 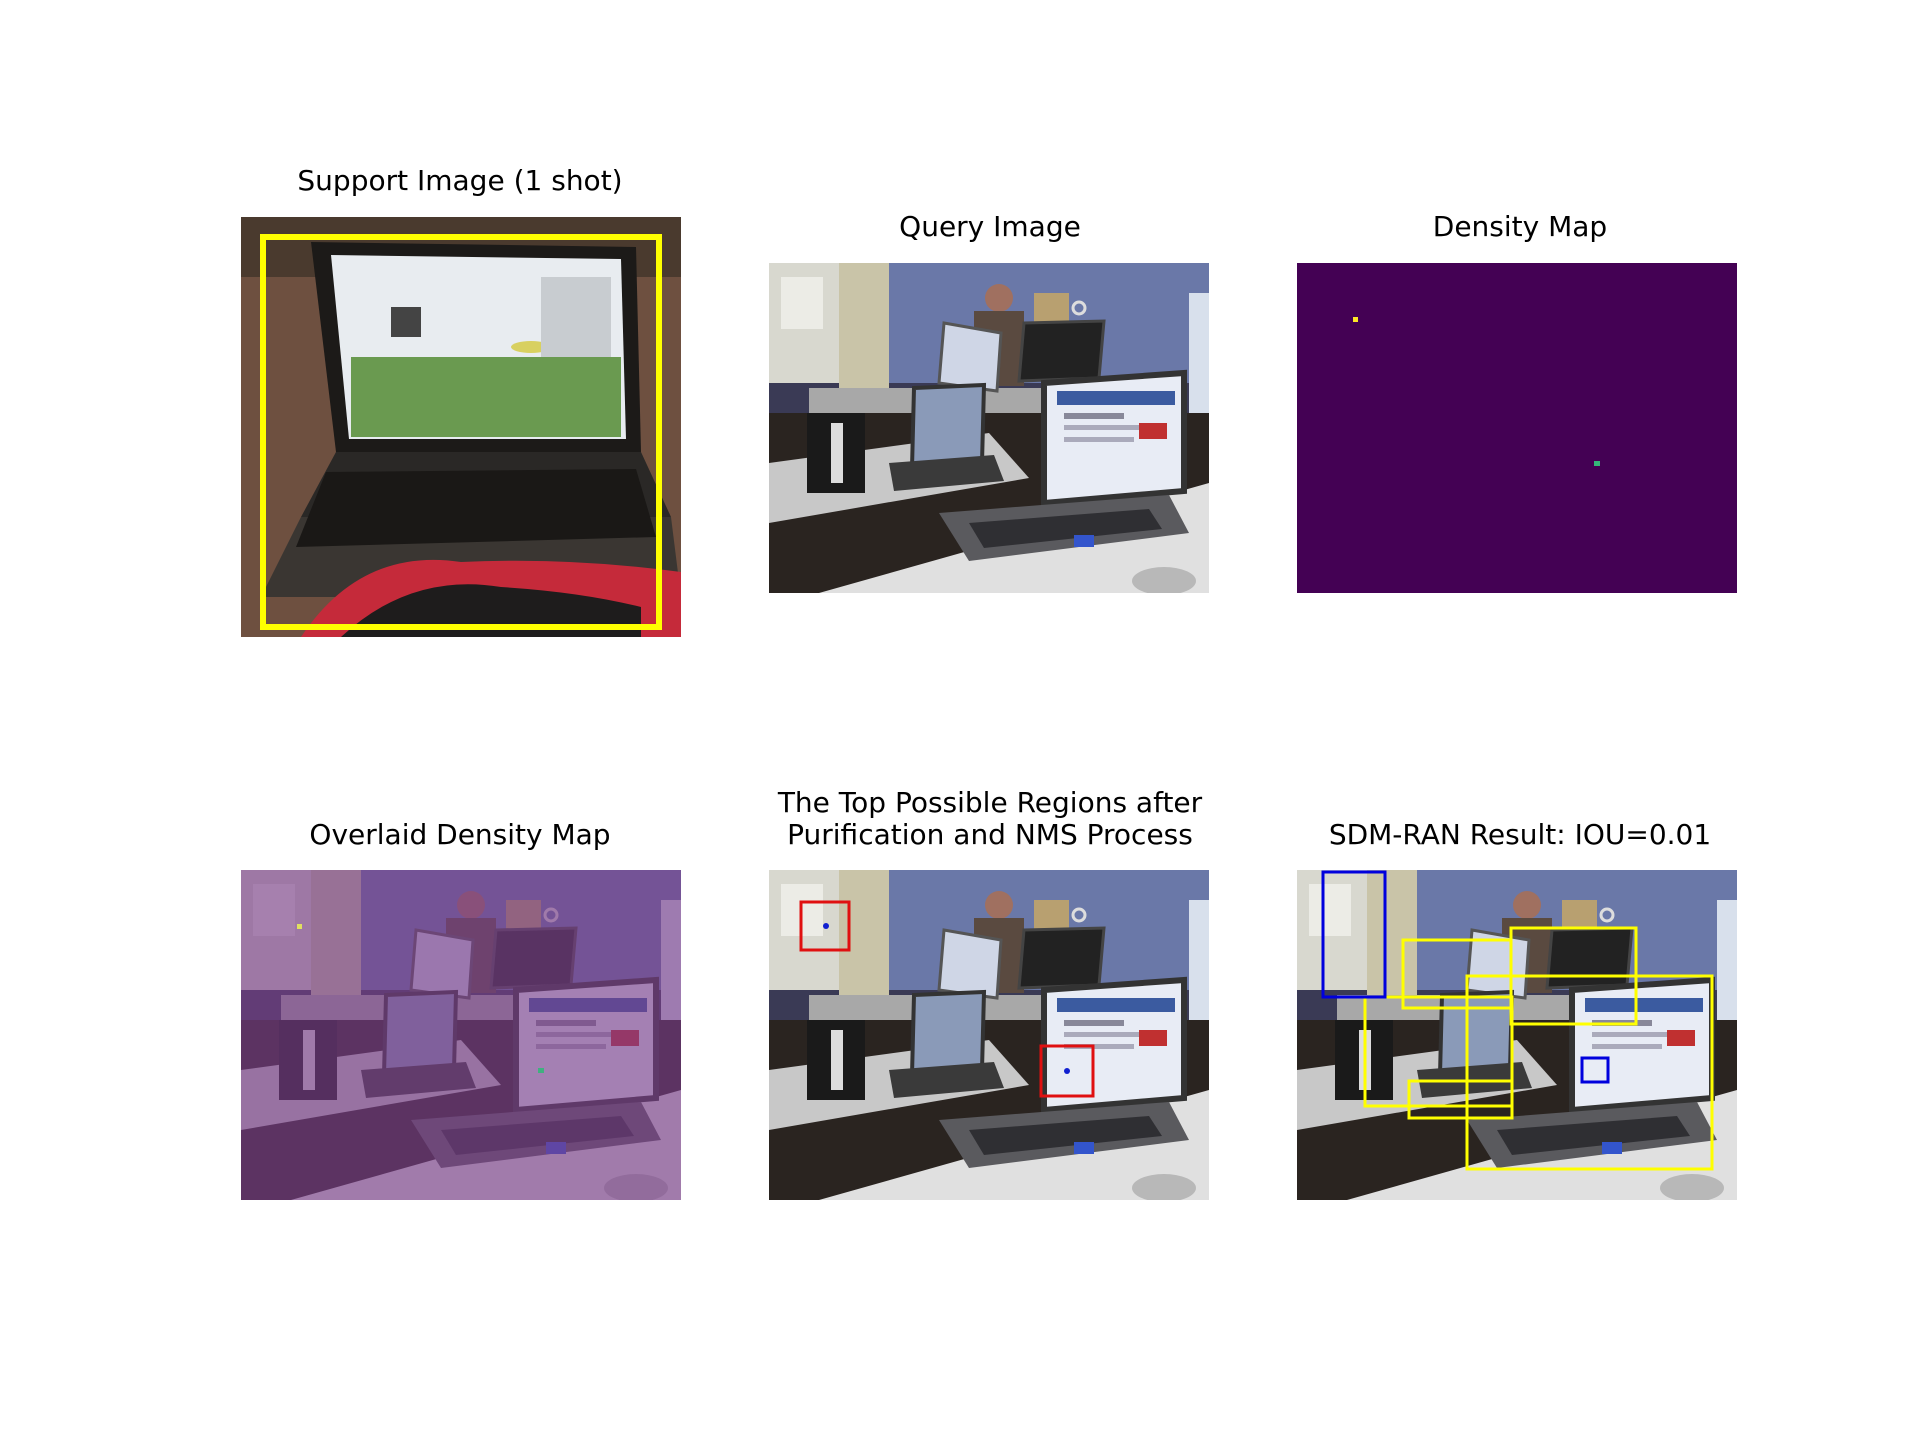 I want to click on sdm-ran-result-title: SDM-RAN Result: IOU=0.01, so click(x=1520, y=834).